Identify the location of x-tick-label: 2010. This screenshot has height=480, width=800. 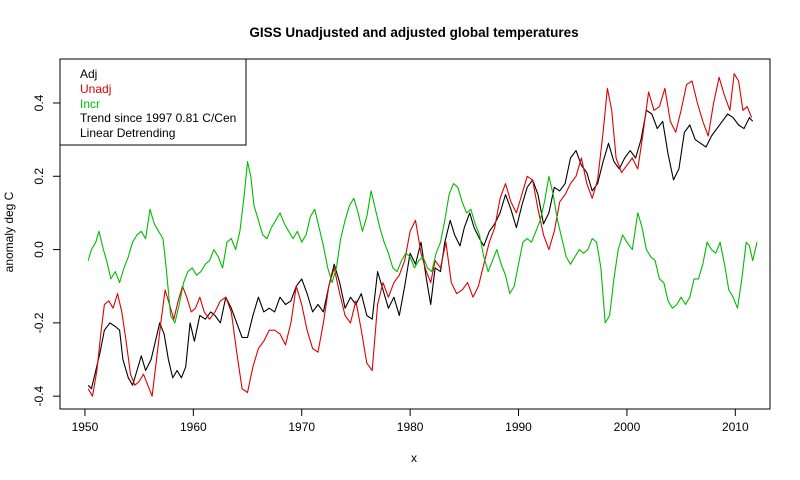
(735, 427).